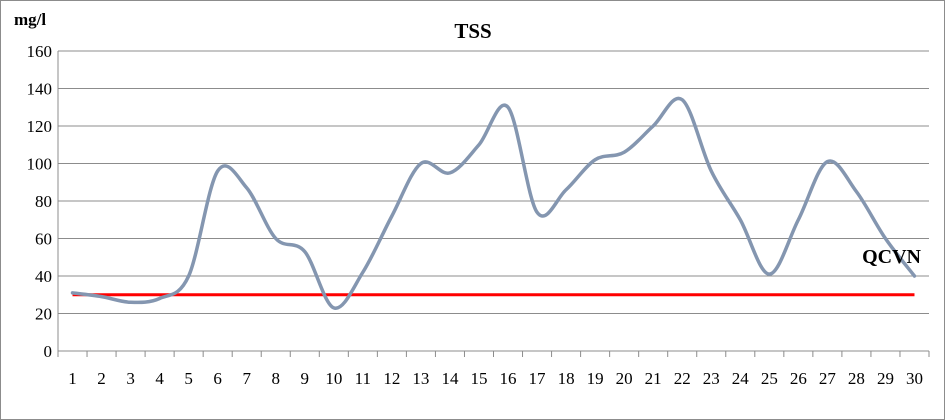 This screenshot has width=945, height=420. I want to click on x-tick-label: 17, so click(538, 378).